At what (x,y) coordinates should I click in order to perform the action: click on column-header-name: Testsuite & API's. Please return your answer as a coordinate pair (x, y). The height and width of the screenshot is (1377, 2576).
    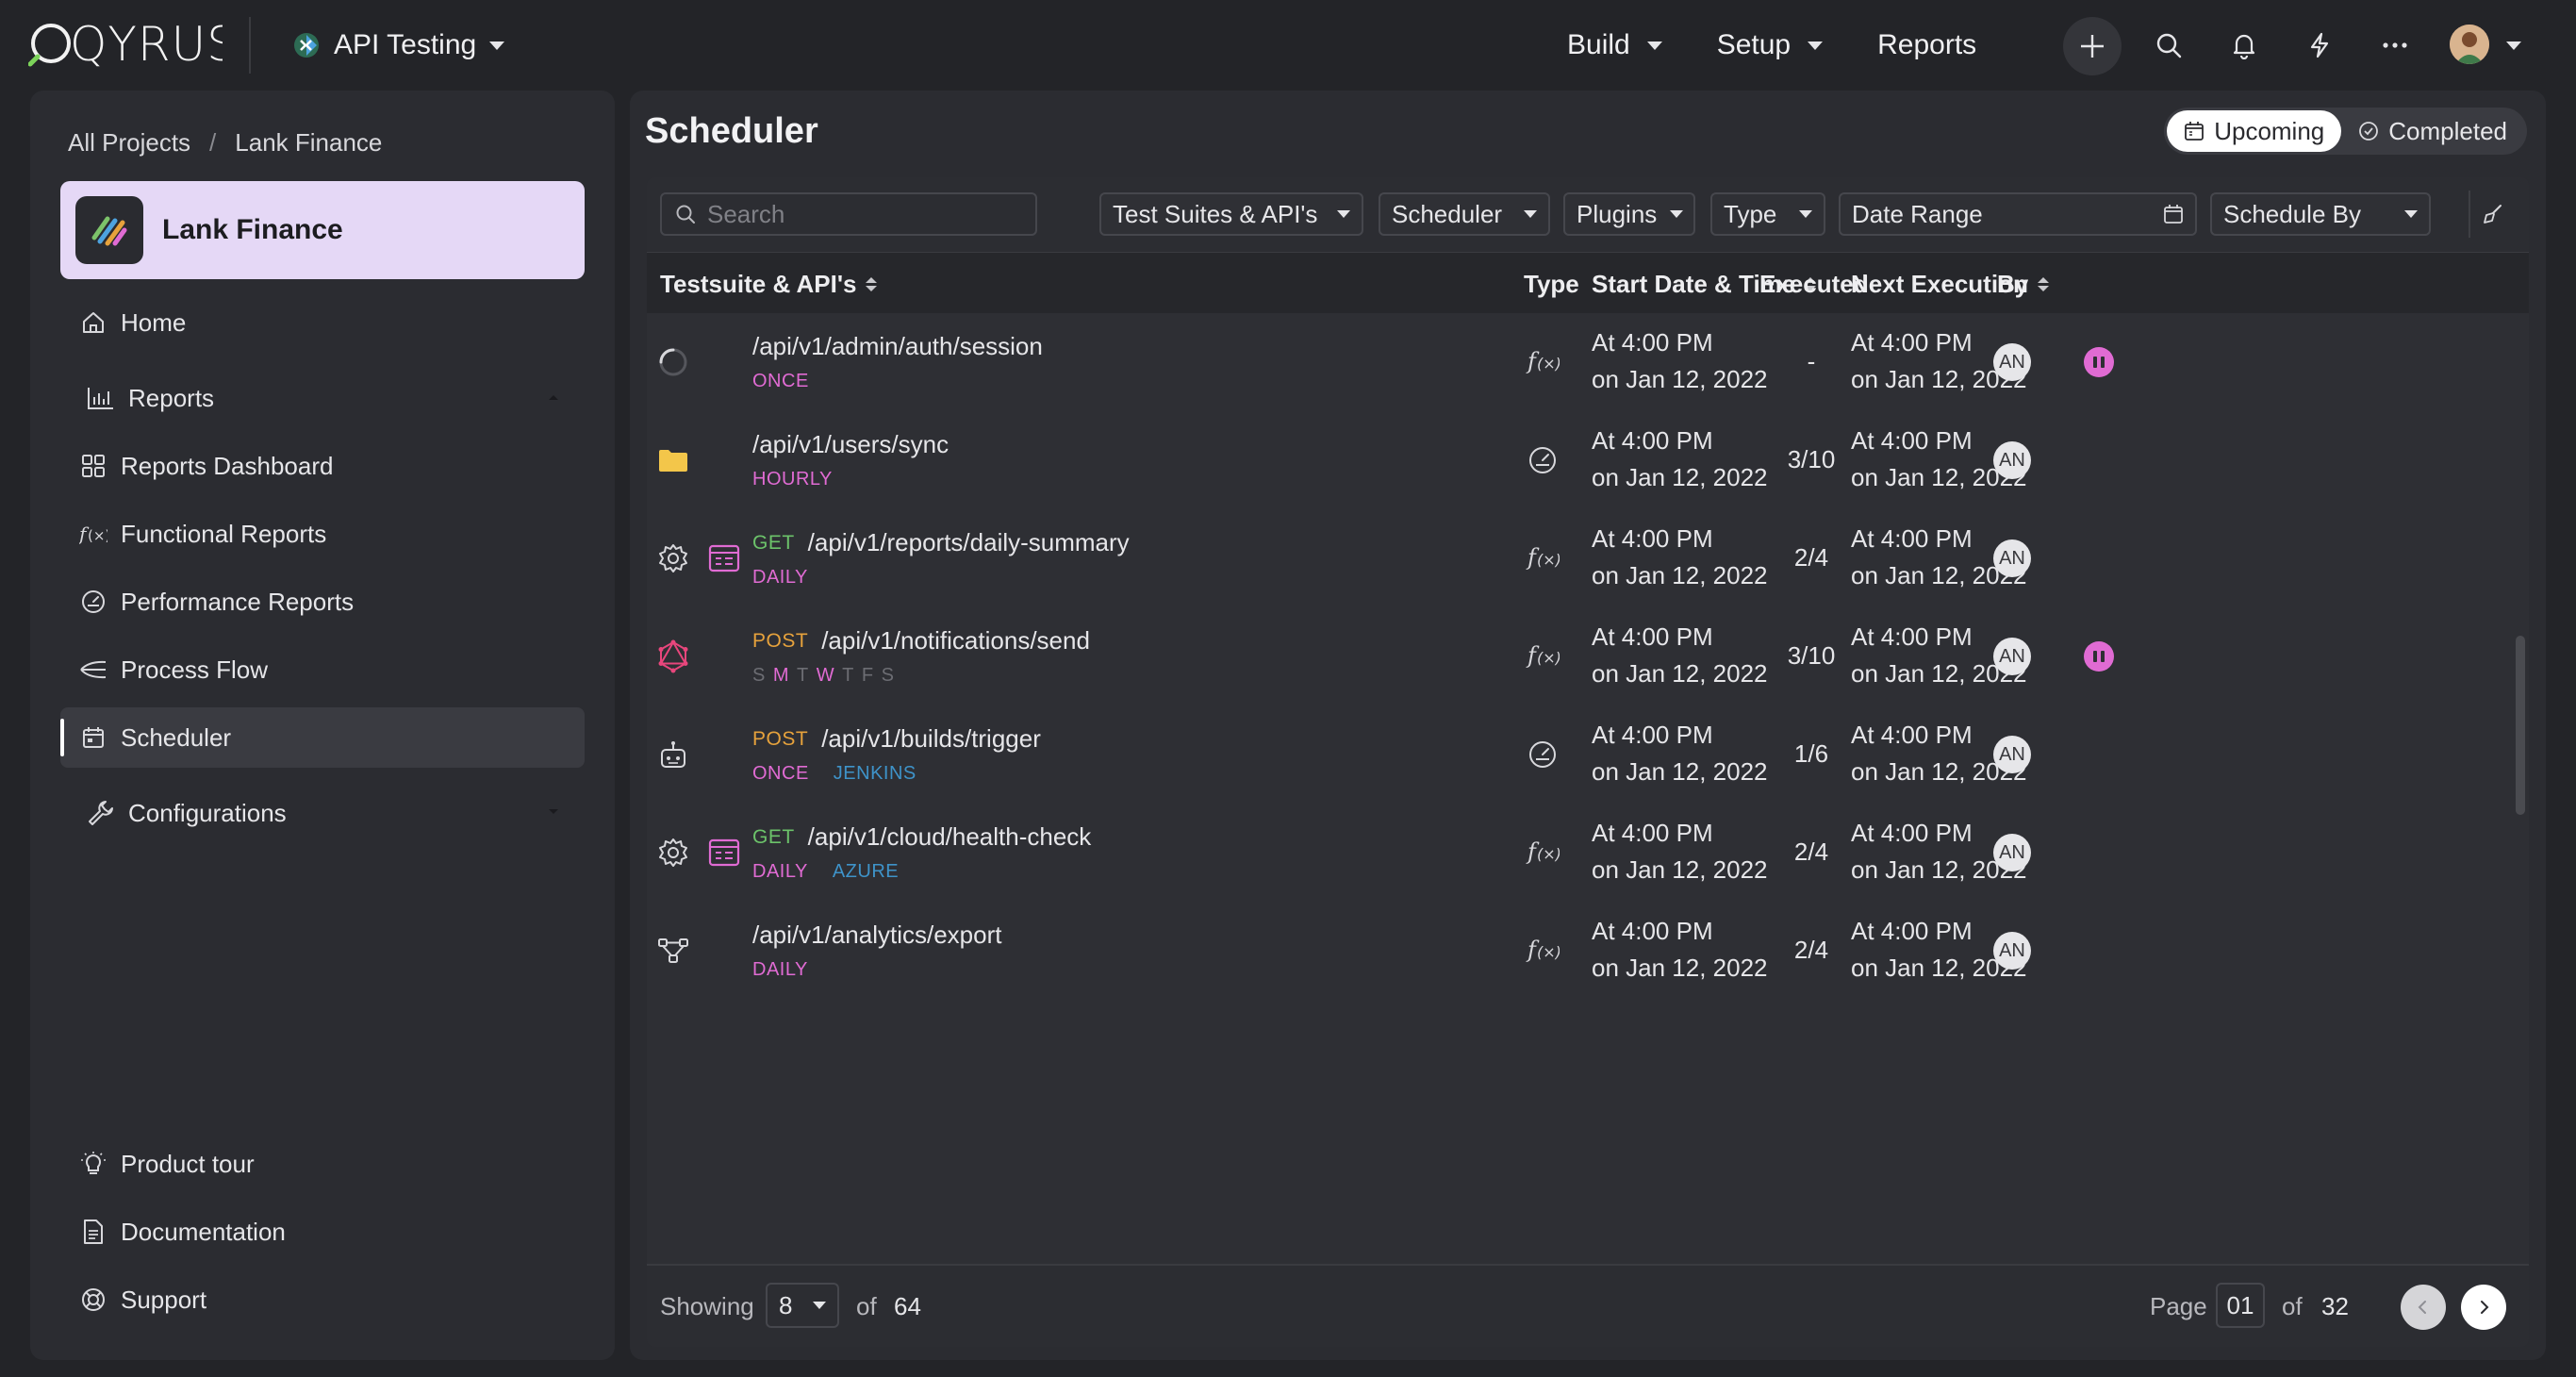
    Looking at the image, I should click on (769, 285).